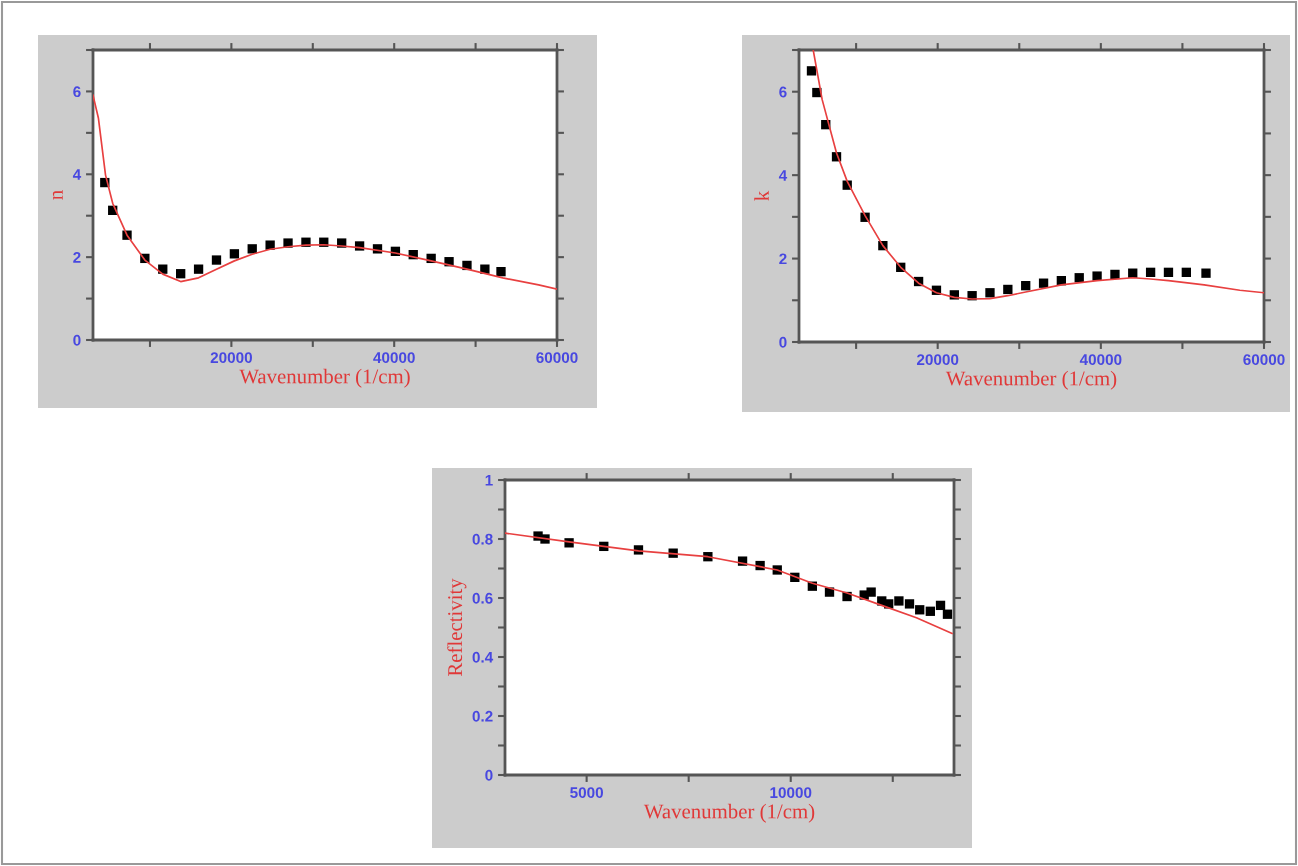 Image resolution: width=1298 pixels, height=866 pixels. What do you see at coordinates (587, 793) in the screenshot?
I see `x-tick-label: 5000` at bounding box center [587, 793].